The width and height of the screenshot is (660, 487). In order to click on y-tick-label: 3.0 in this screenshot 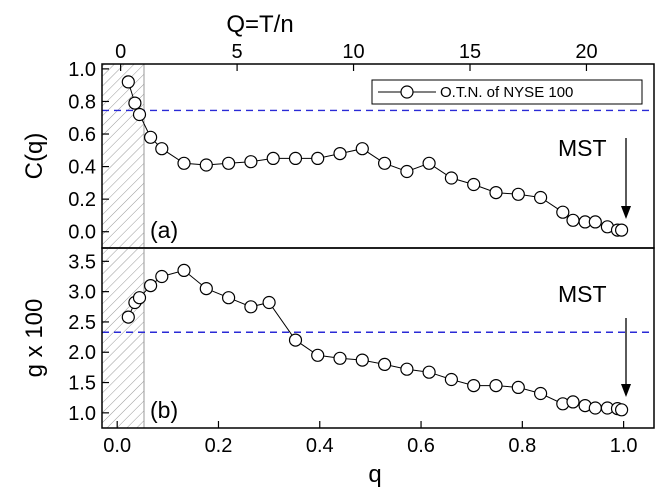, I will do `click(82, 293)`.